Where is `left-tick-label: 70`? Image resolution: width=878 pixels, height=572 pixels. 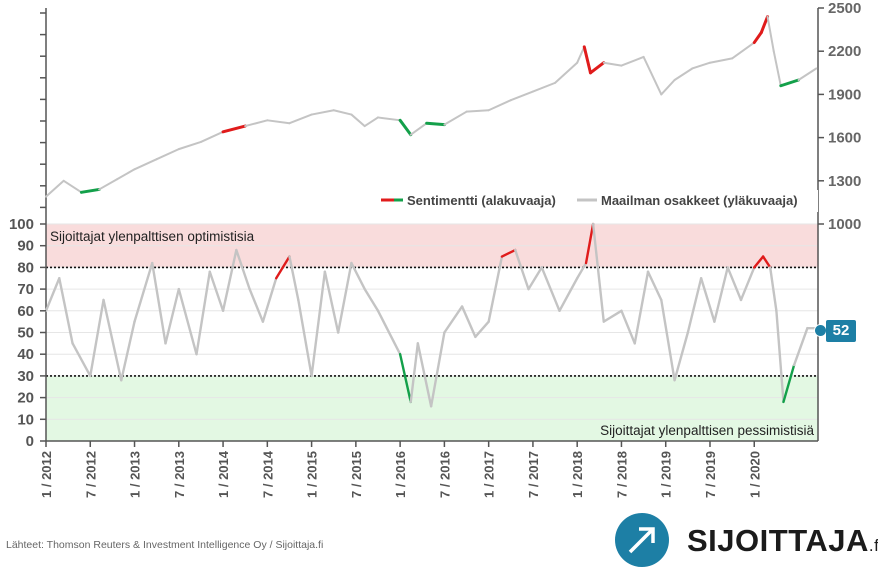
left-tick-label: 70 is located at coordinates (25, 289).